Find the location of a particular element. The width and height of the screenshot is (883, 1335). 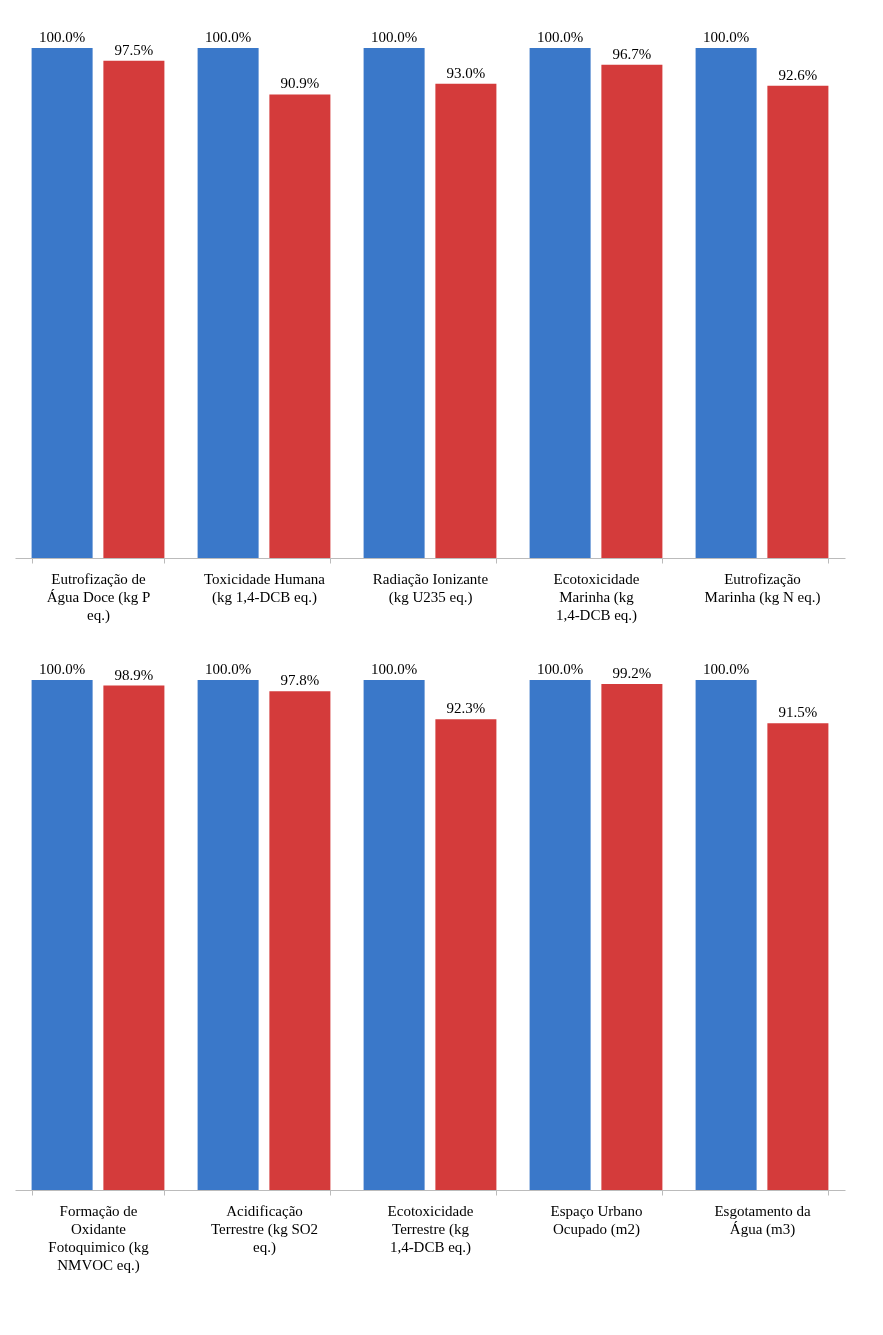

data-label: 97.8% is located at coordinates (300, 680).